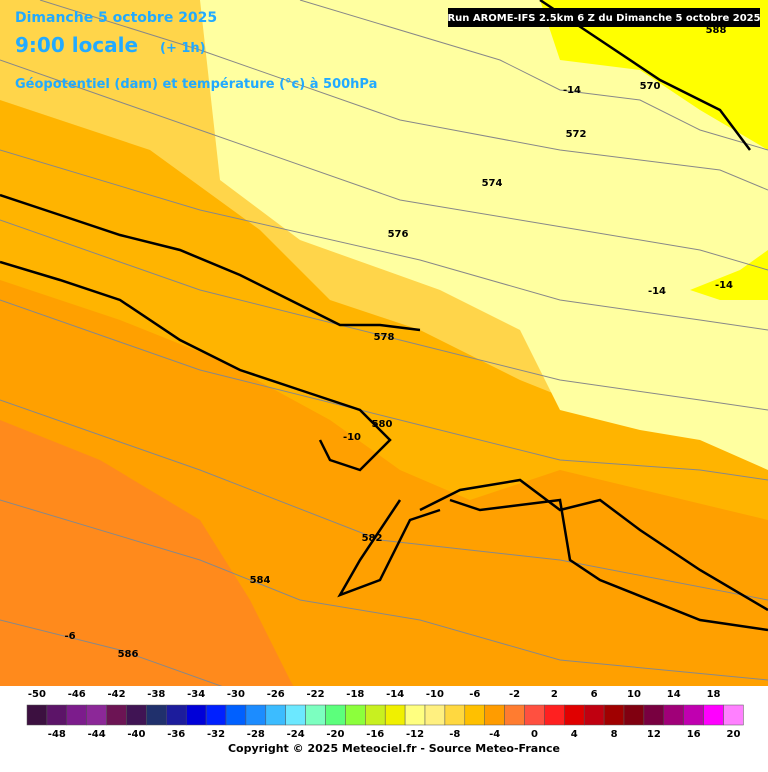  What do you see at coordinates (384, 337) in the screenshot?
I see `contour-label: 578` at bounding box center [384, 337].